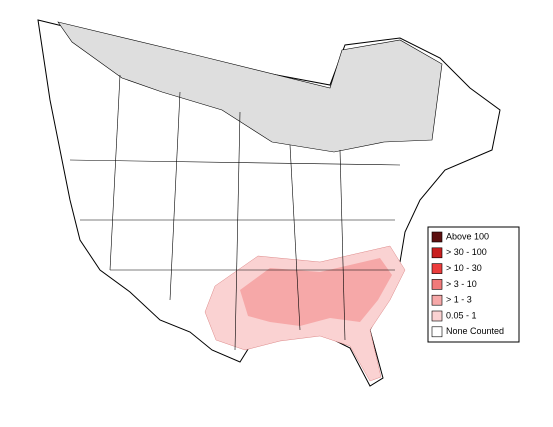 The width and height of the screenshot is (553, 427). I want to click on legend-box, so click(473, 284).